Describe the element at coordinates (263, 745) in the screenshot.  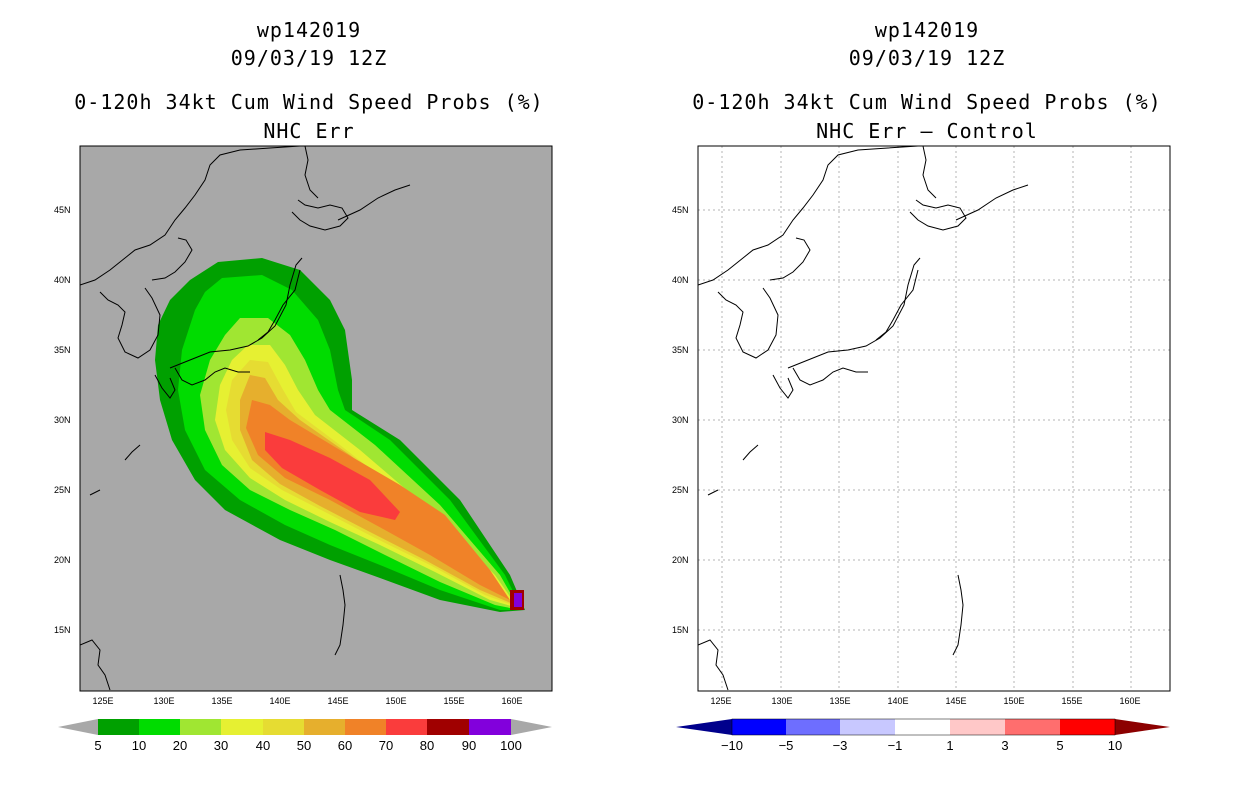
I see `colorbar-label: 40` at that location.